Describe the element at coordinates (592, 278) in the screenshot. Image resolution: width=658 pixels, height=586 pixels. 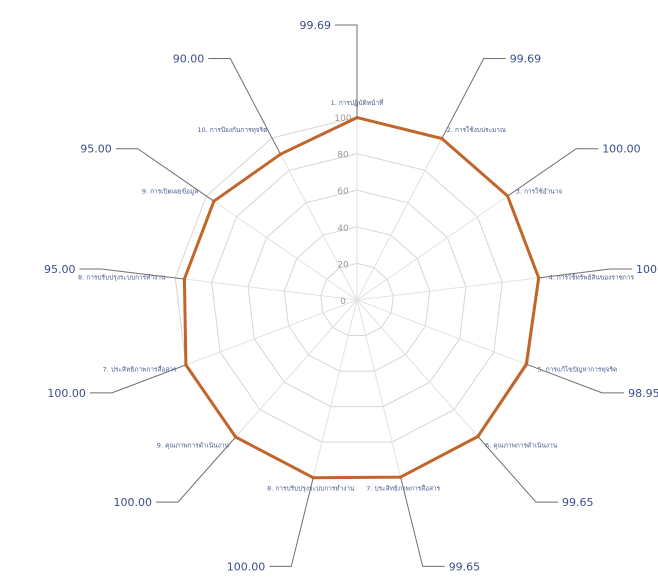
I see `category-label: 4. การใช้ทรัพย์สินของราชการ` at that location.